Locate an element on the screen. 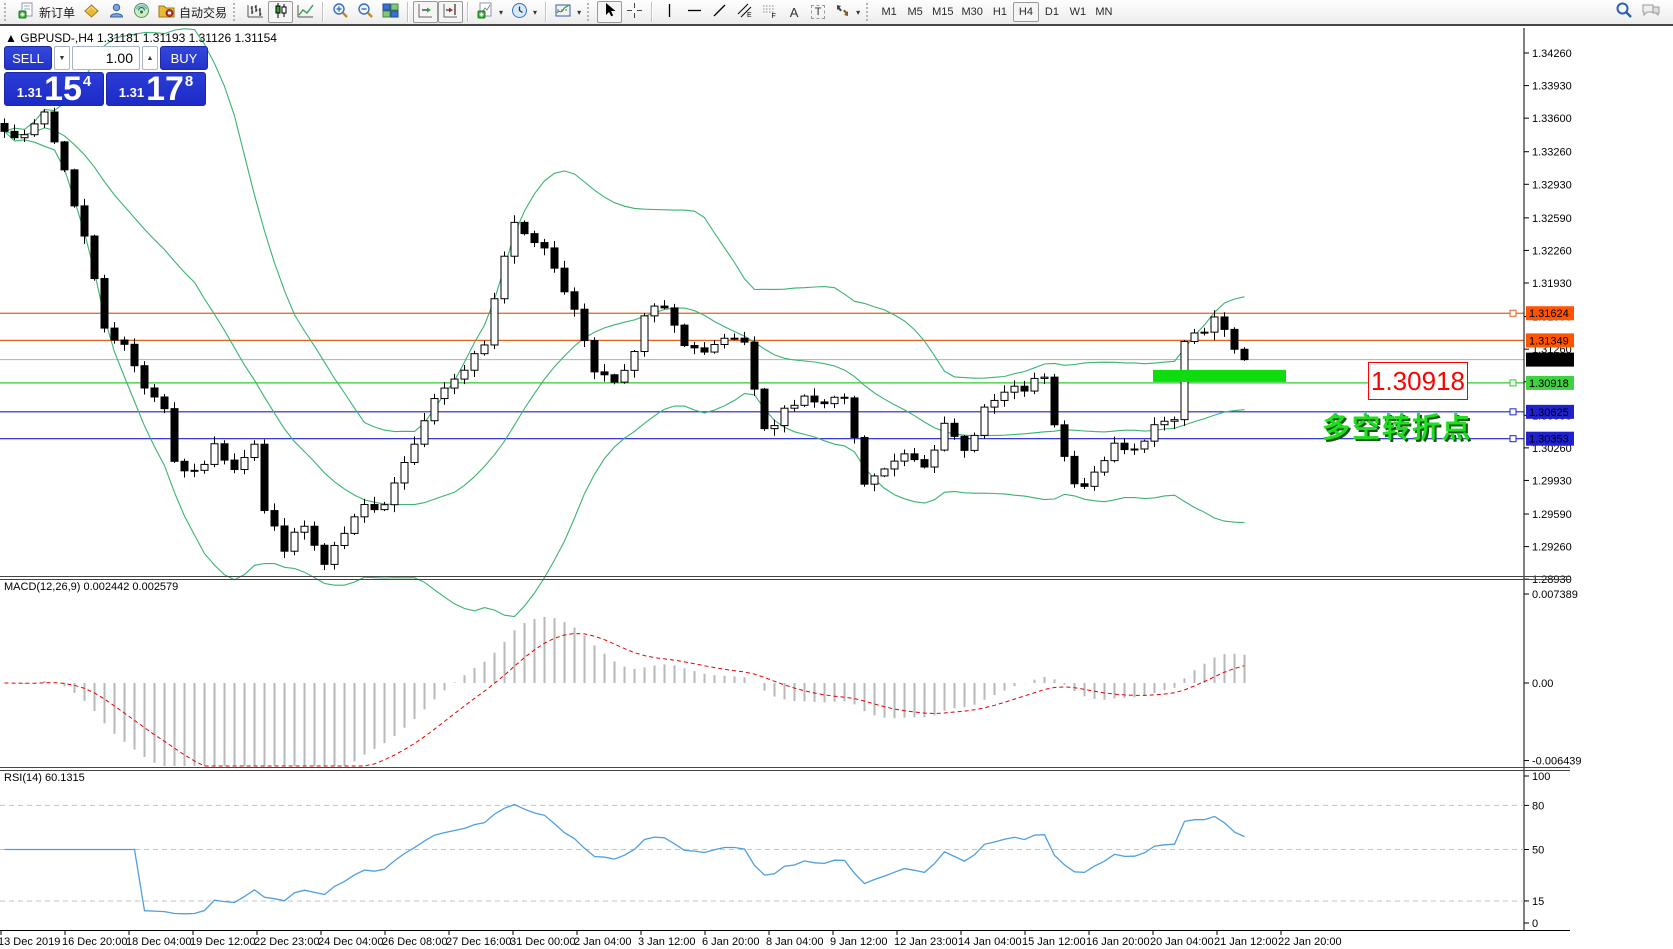  text-tool-button: A is located at coordinates (794, 12).